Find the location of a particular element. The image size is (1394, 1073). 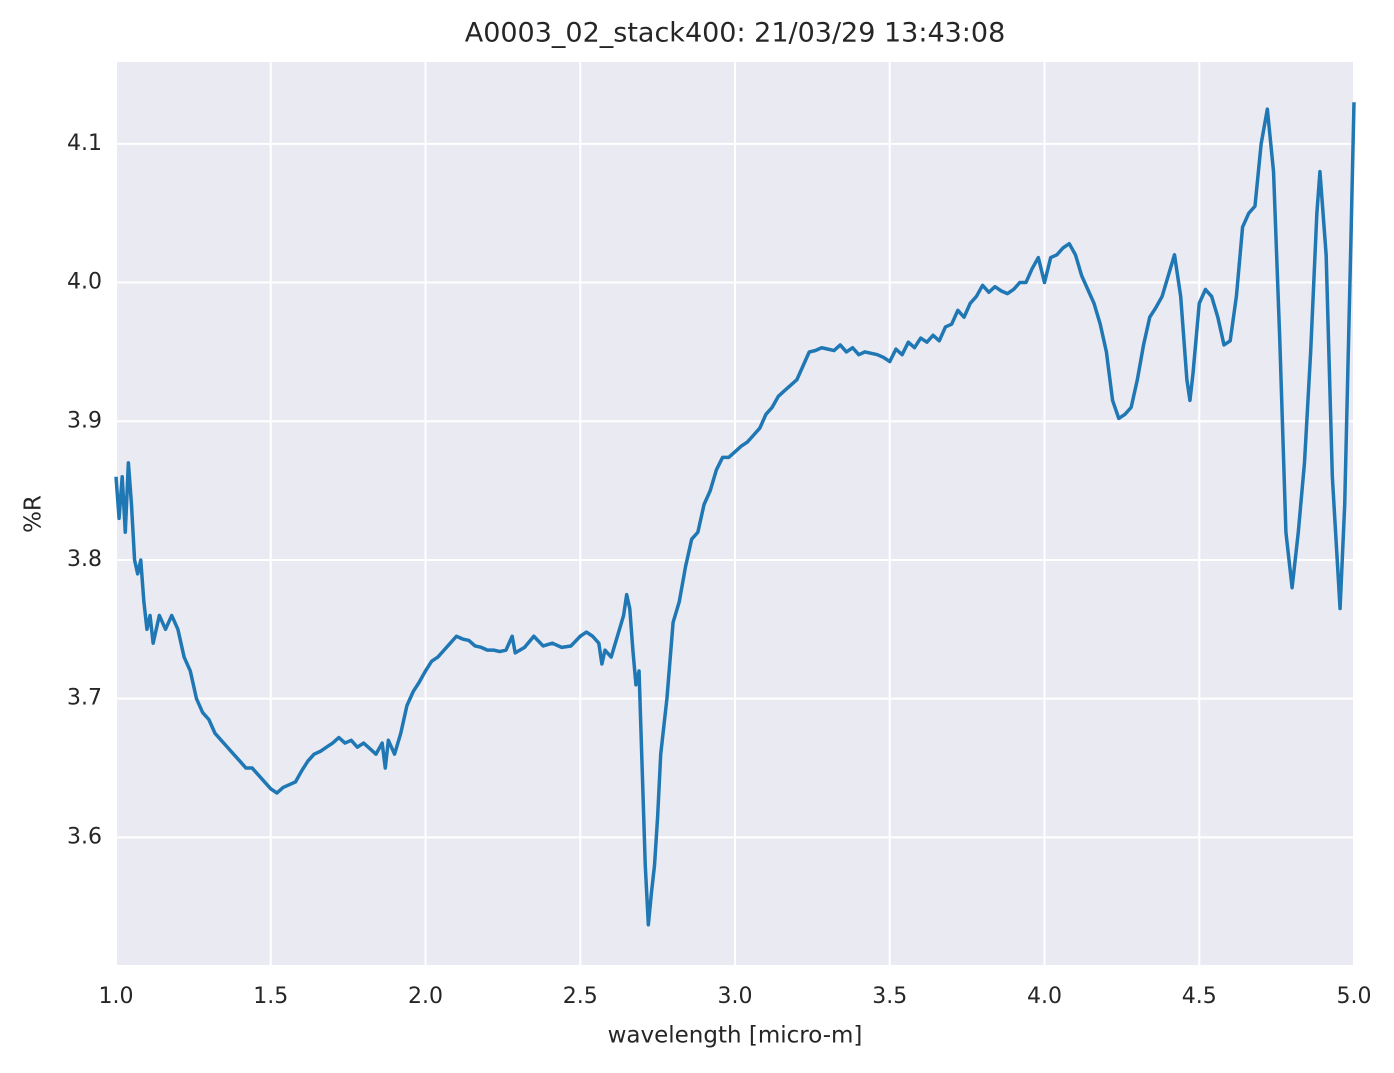

chart-title: A0003_02_stack400: 21/03/29 13:43:08 is located at coordinates (735, 33).